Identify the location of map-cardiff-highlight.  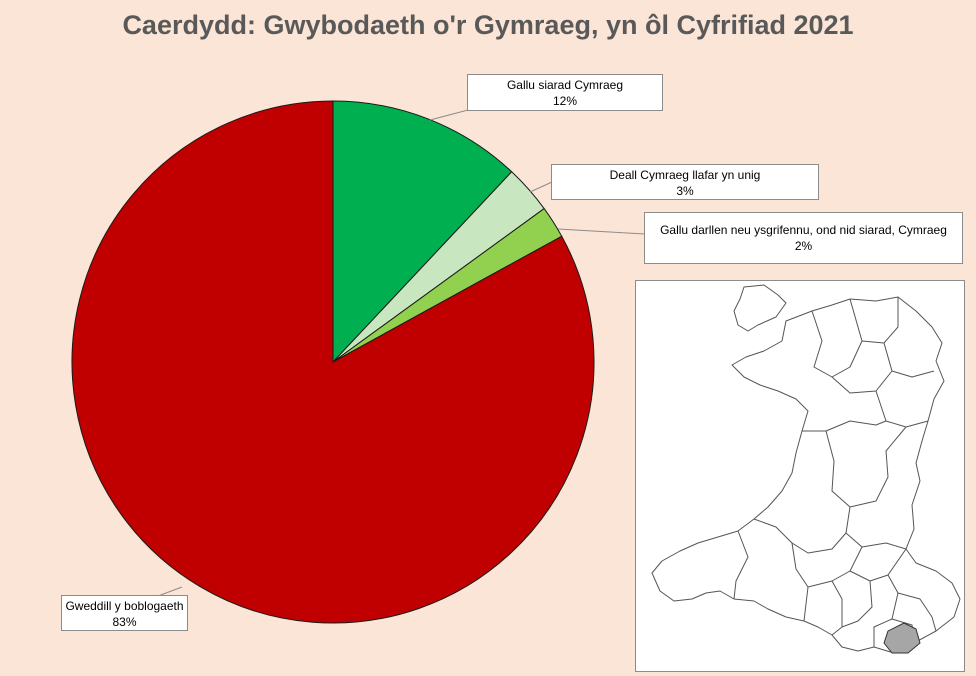
(902, 638).